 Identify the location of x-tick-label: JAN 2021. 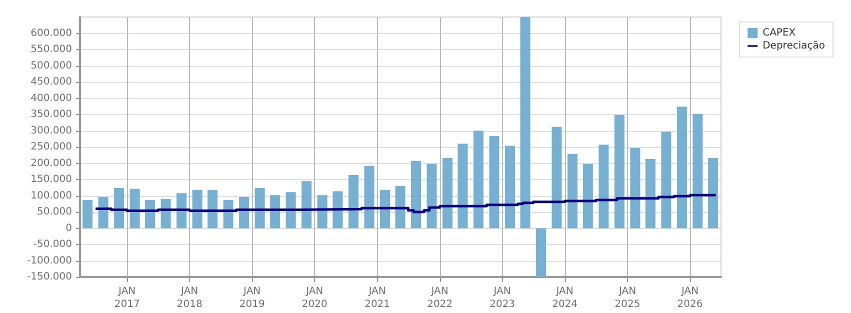
(377, 298).